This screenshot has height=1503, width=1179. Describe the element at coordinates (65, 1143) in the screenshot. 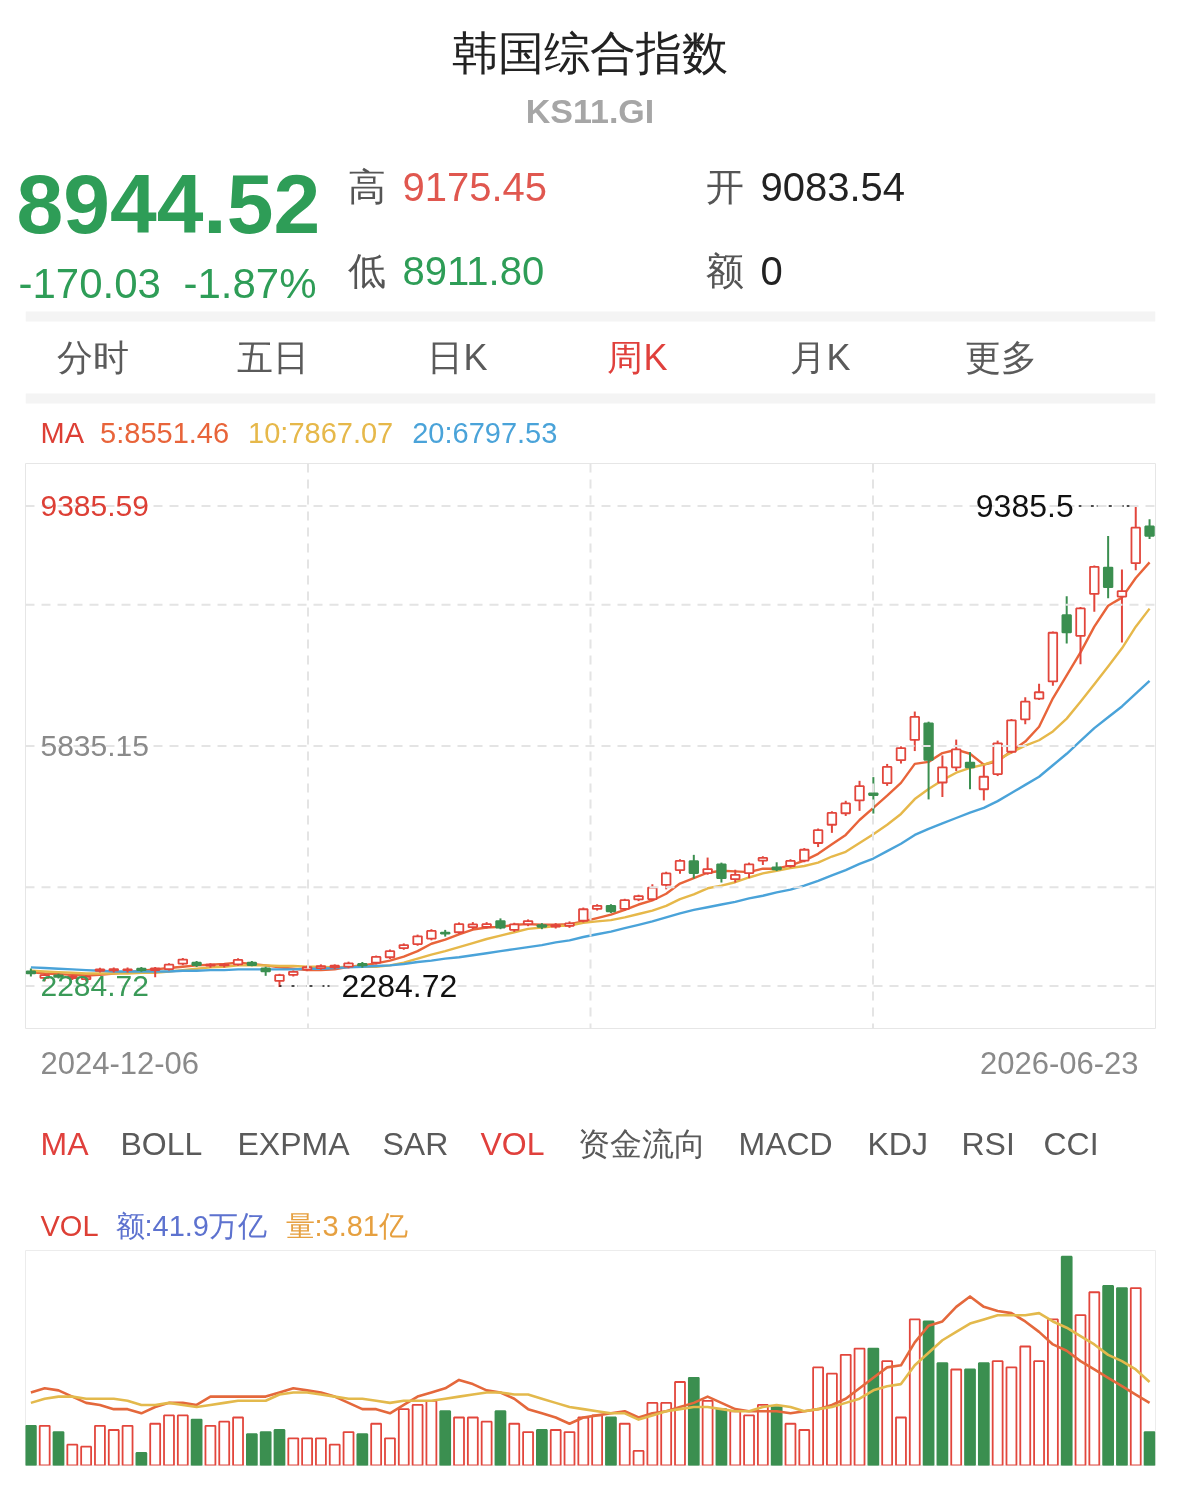

I see `text: MA` at that location.